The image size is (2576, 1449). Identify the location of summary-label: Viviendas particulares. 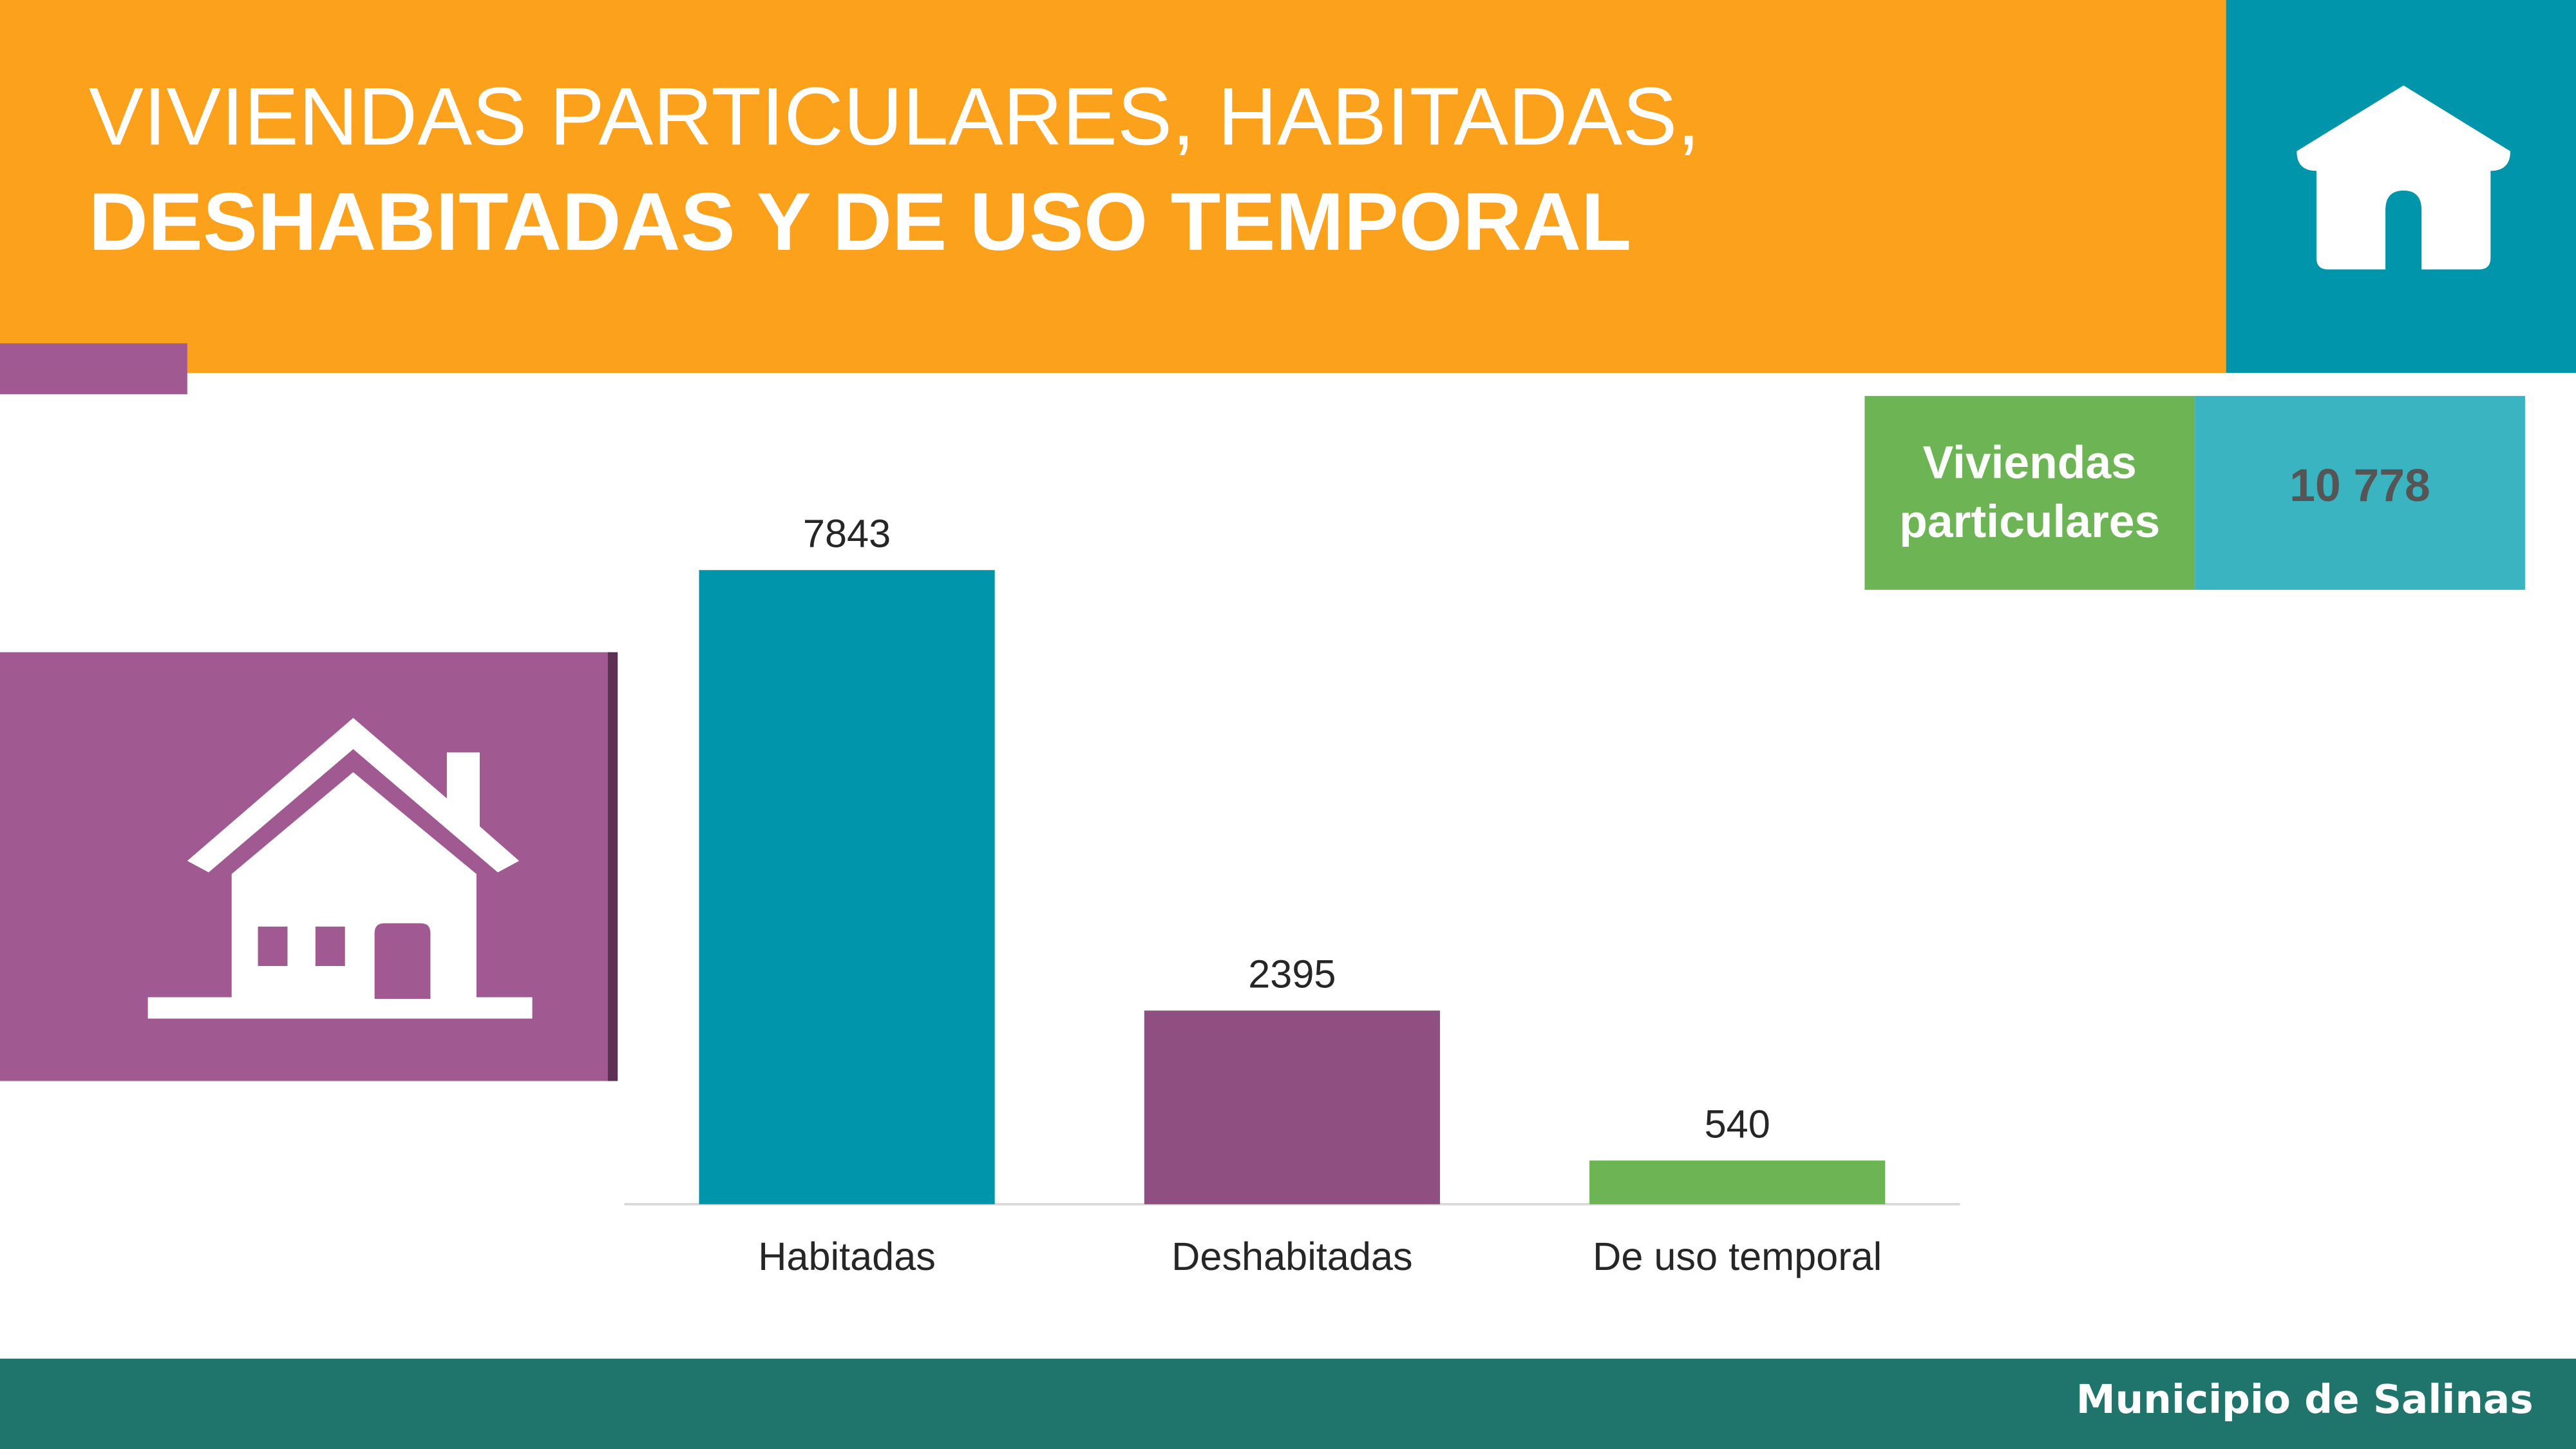
(2030, 493).